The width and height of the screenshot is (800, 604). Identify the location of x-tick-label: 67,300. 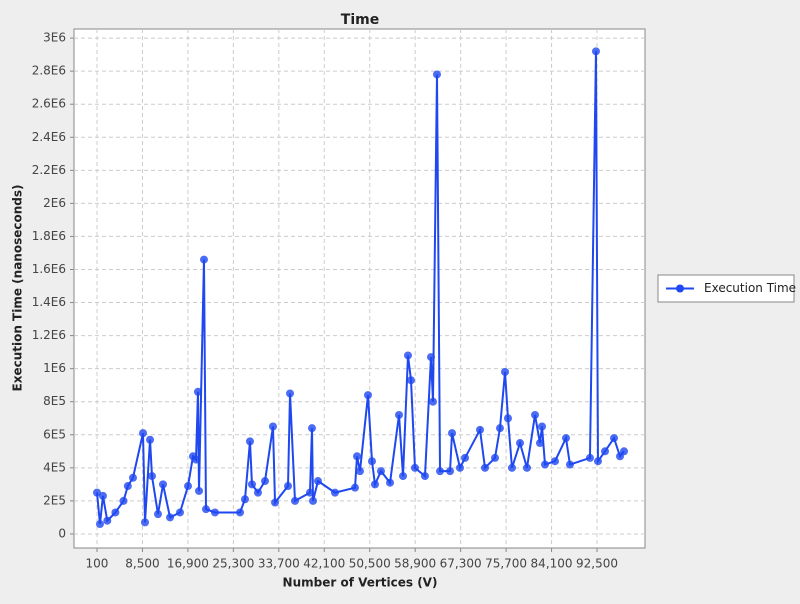
(461, 564).